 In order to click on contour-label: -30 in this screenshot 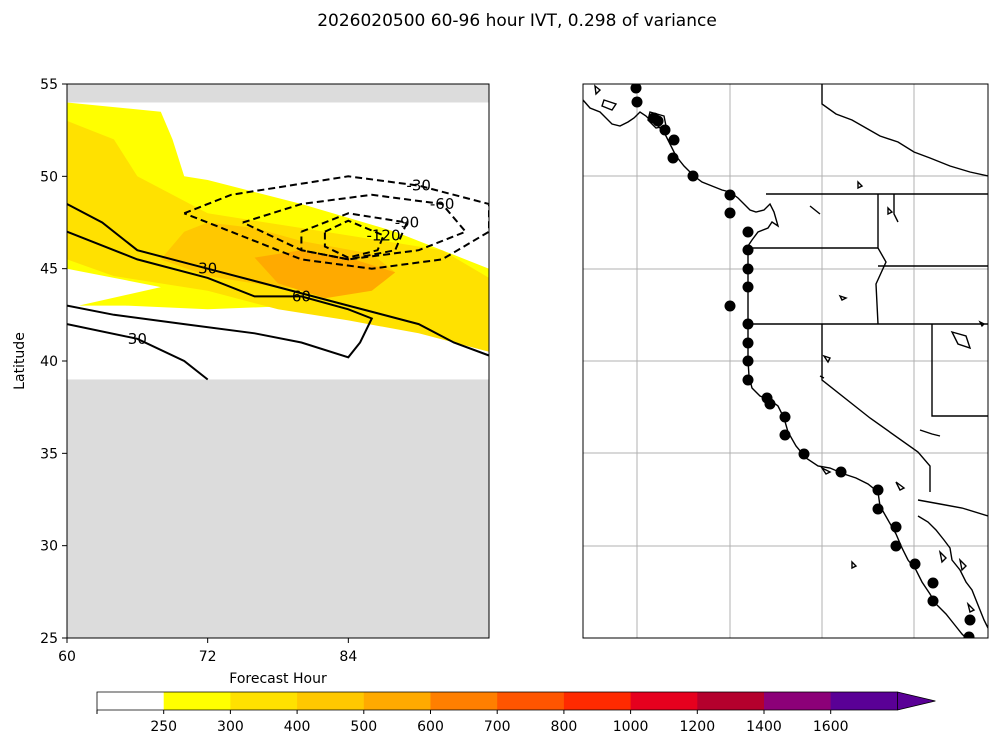, I will do `click(418, 186)`.